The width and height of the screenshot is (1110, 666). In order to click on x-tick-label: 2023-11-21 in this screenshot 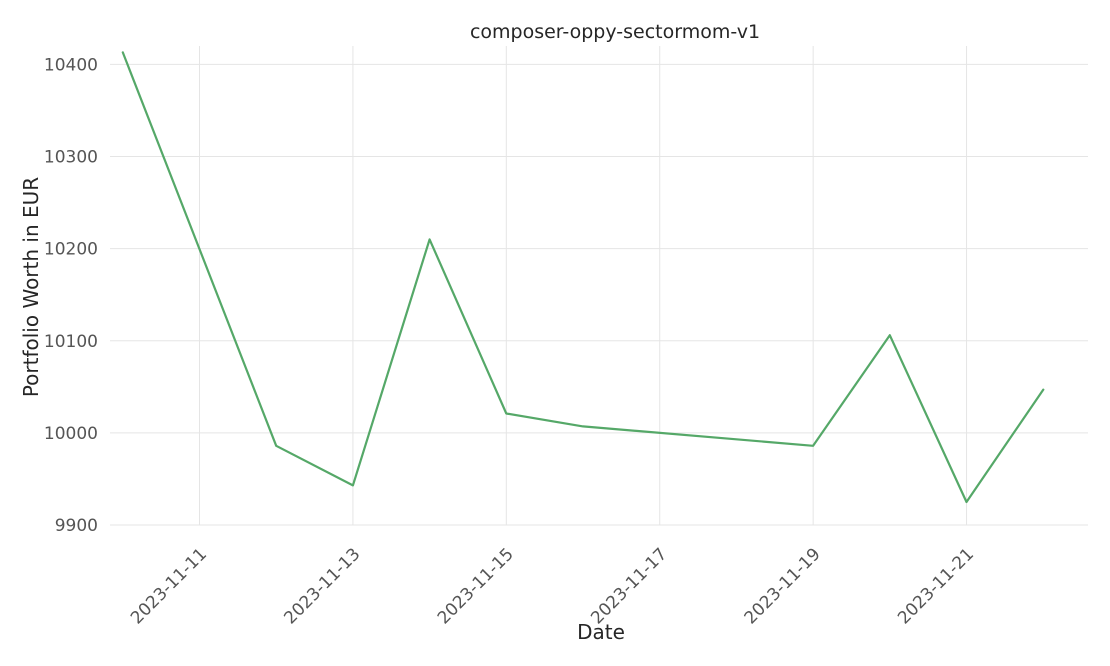, I will do `click(936, 586)`.